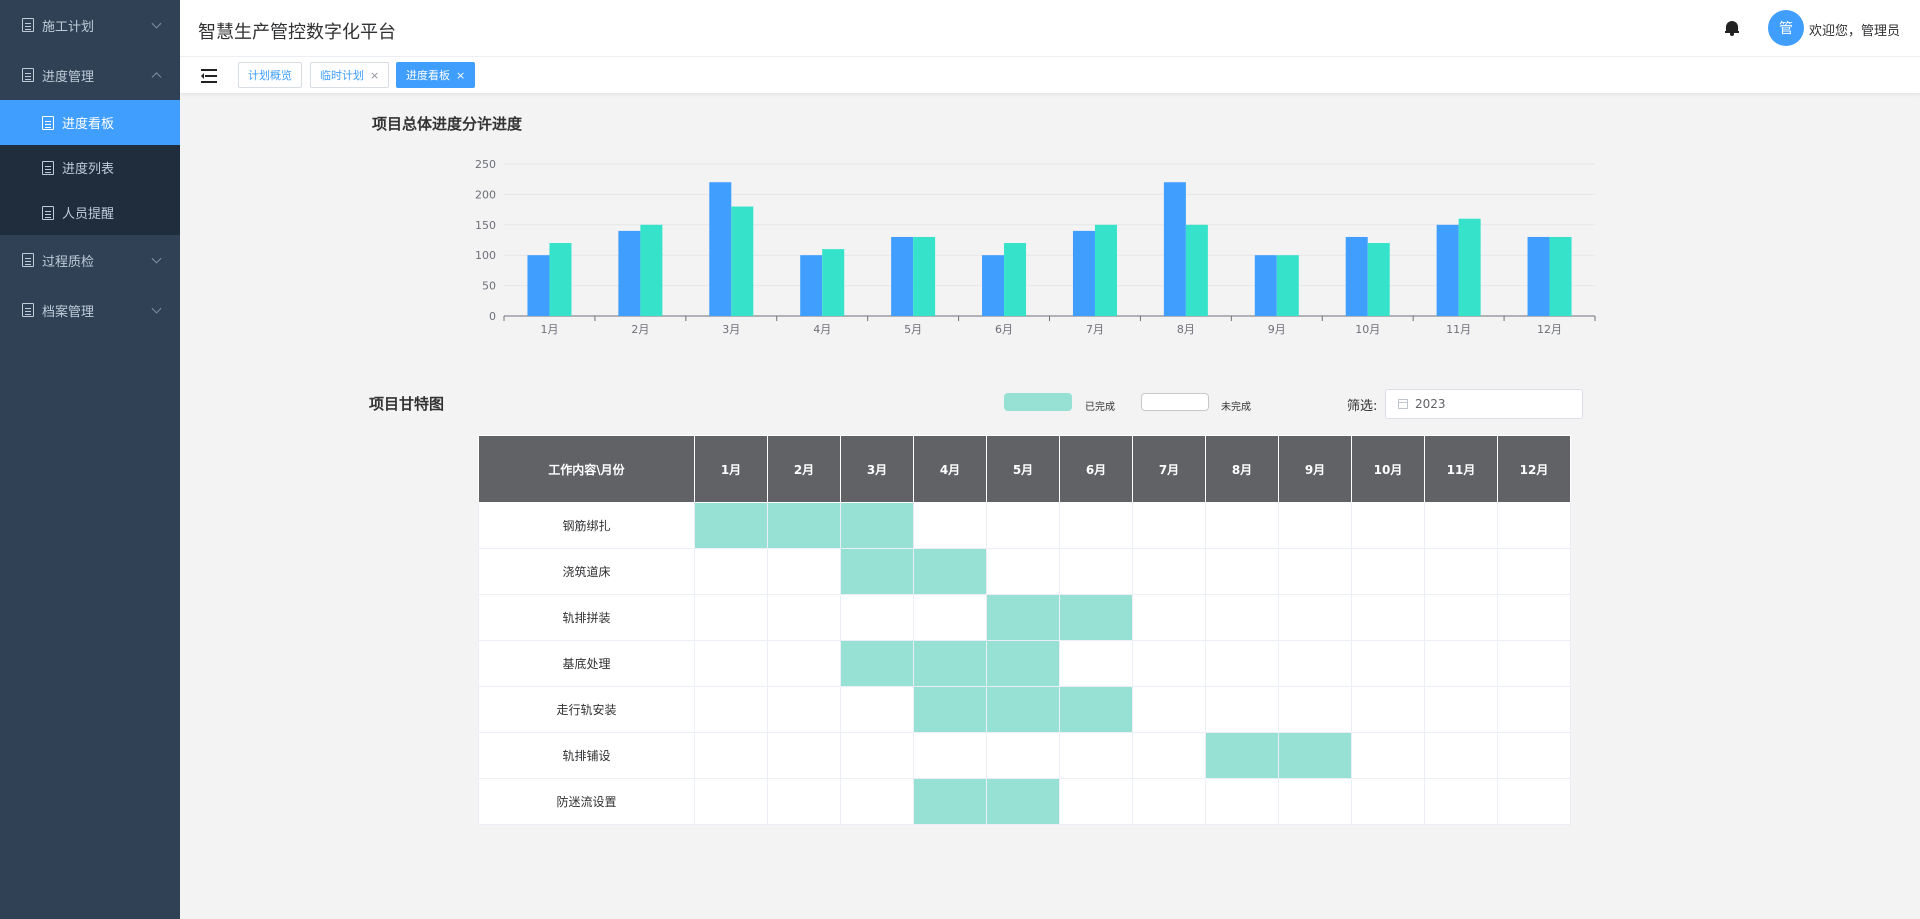 The image size is (1920, 919). I want to click on tag-plan-overview: 计划概览, so click(270, 75).